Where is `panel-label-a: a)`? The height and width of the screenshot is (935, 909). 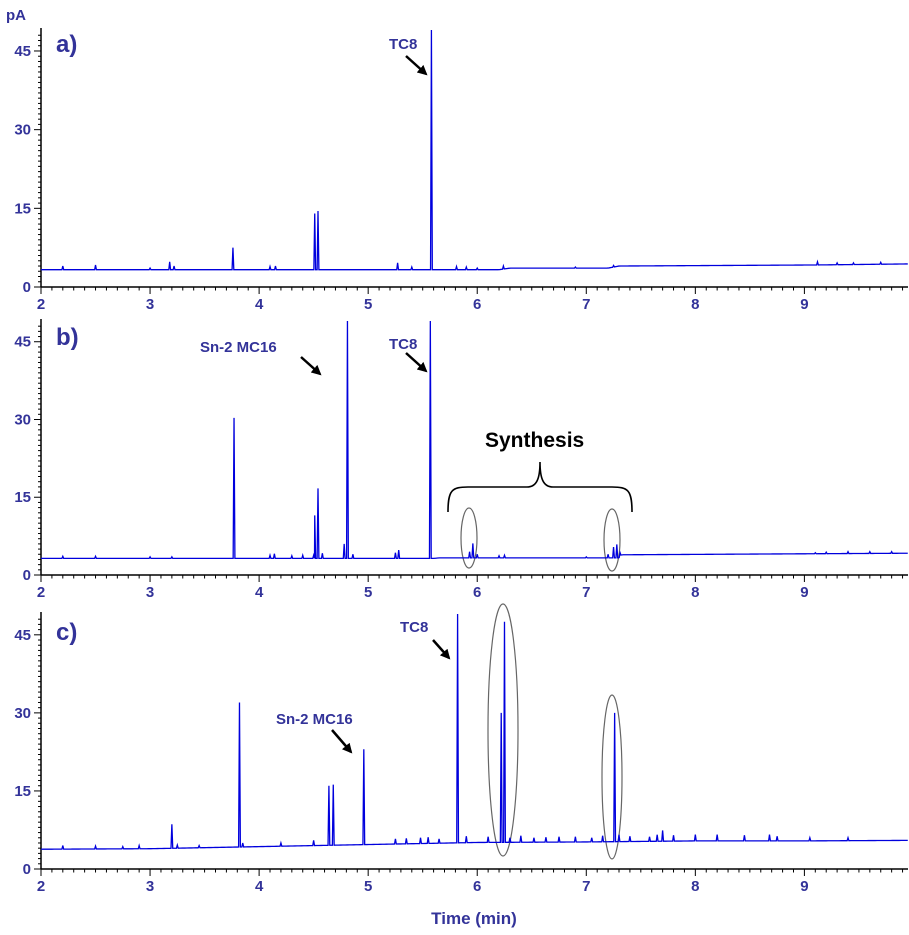 panel-label-a: a) is located at coordinates (66, 44).